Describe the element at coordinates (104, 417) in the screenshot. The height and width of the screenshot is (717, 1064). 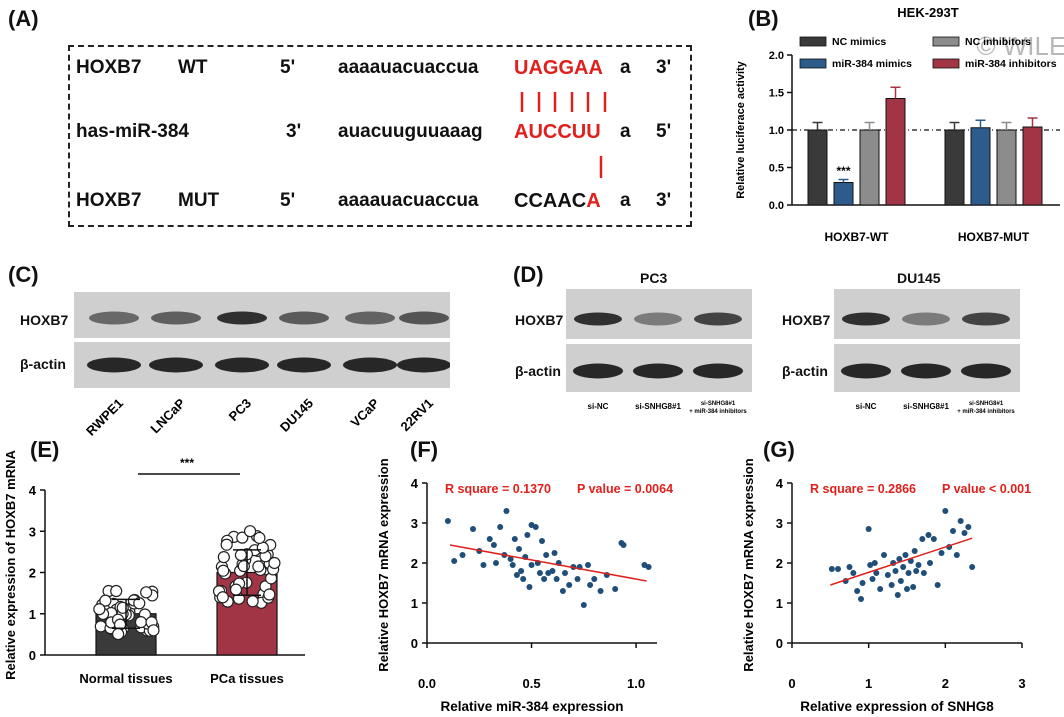
I see `lane-label: RWPE1` at that location.